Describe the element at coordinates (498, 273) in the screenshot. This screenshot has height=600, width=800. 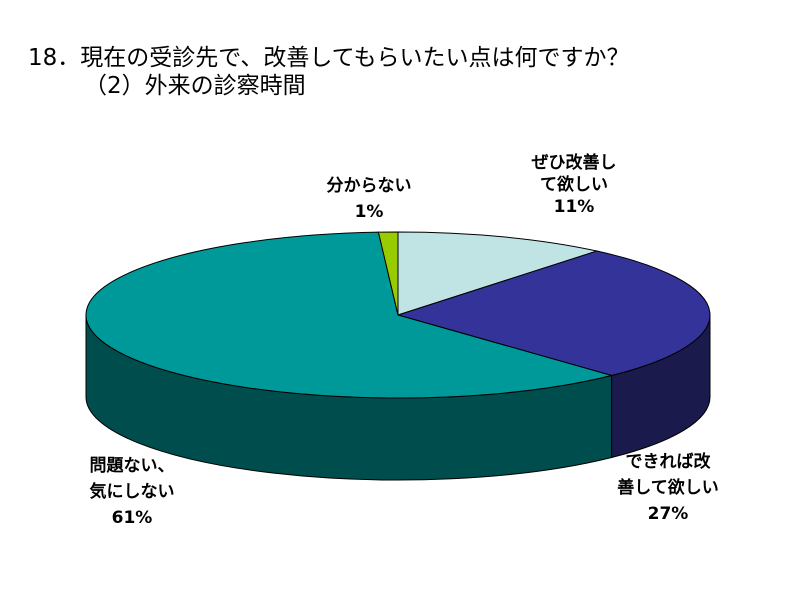
I see `slice-1-top` at that location.